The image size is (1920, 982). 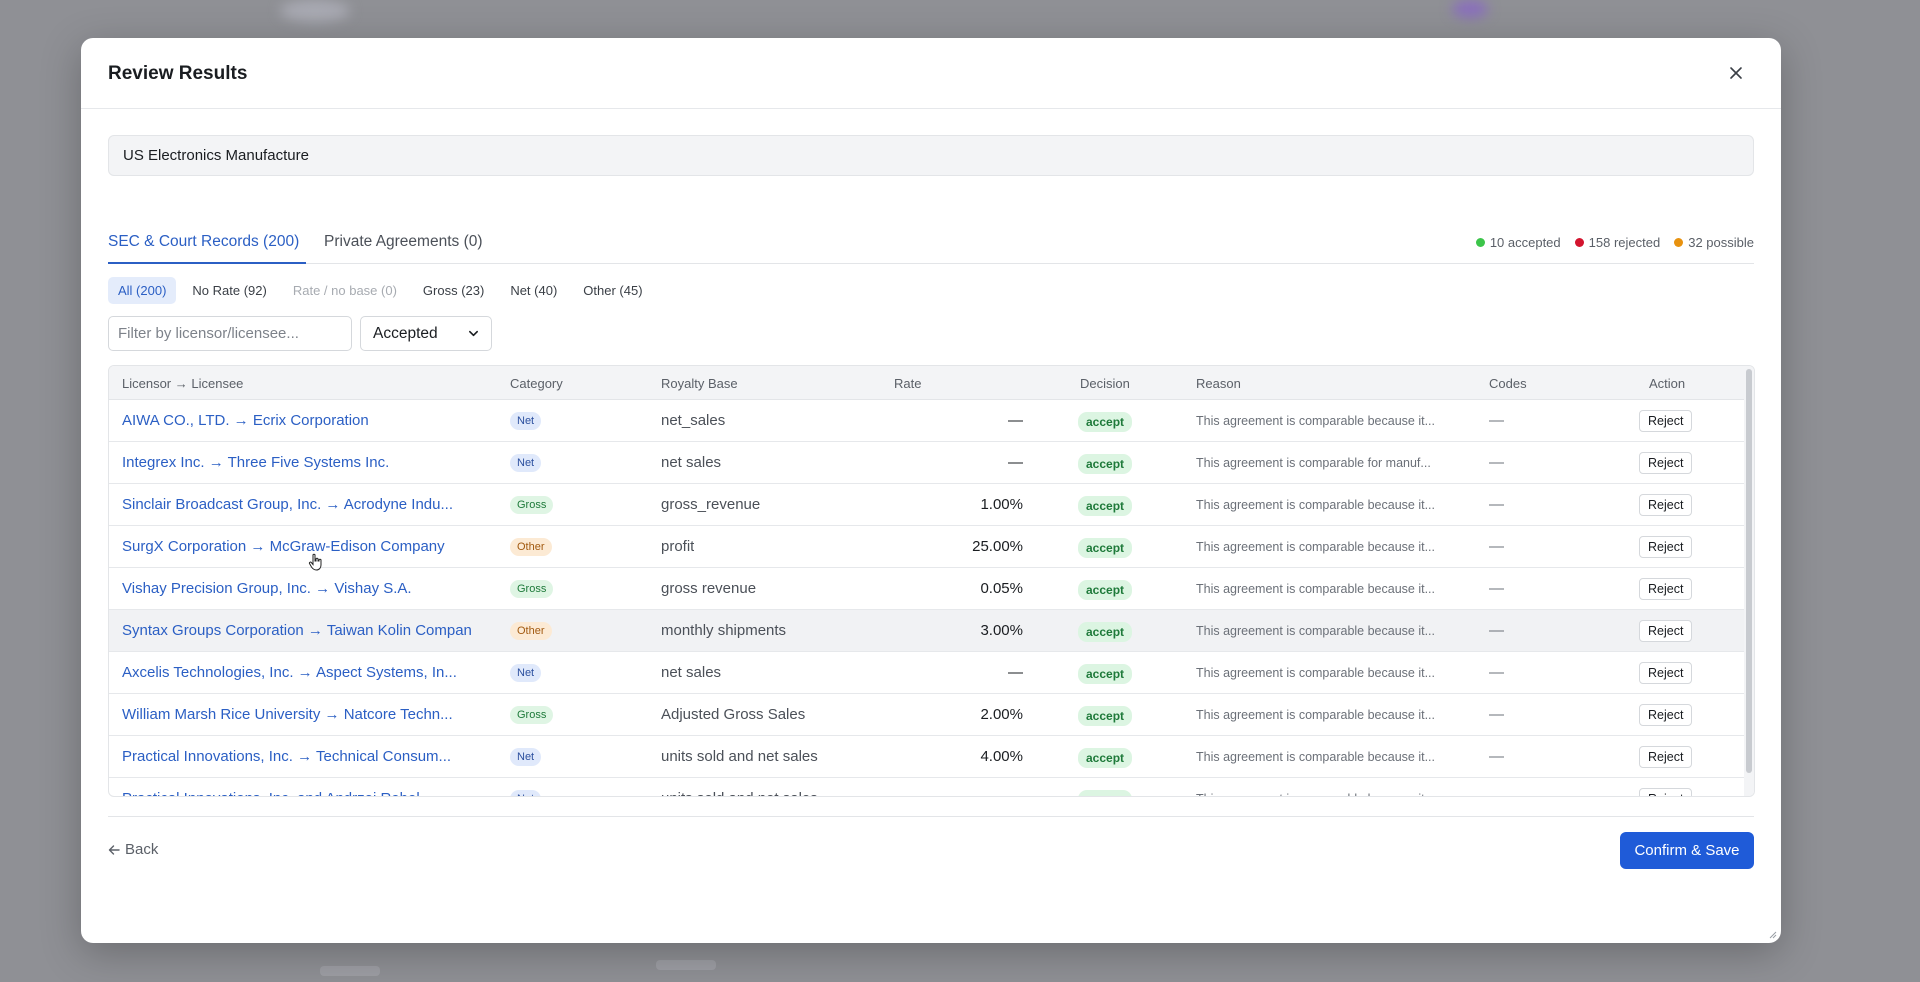 What do you see at coordinates (453, 290) in the screenshot?
I see `subtab-gross: Gross (23)` at bounding box center [453, 290].